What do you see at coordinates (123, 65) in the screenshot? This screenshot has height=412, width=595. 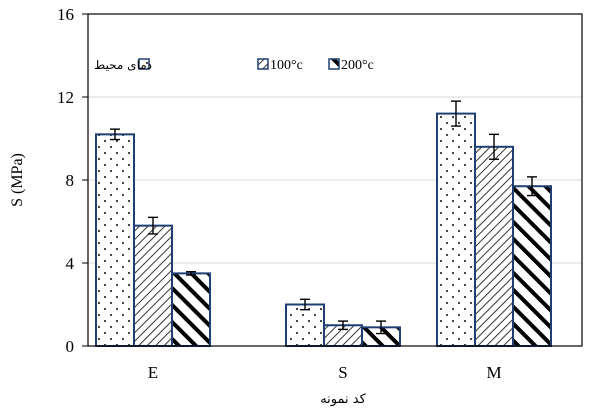 I see `legend-label-ambient: دمای محیط` at bounding box center [123, 65].